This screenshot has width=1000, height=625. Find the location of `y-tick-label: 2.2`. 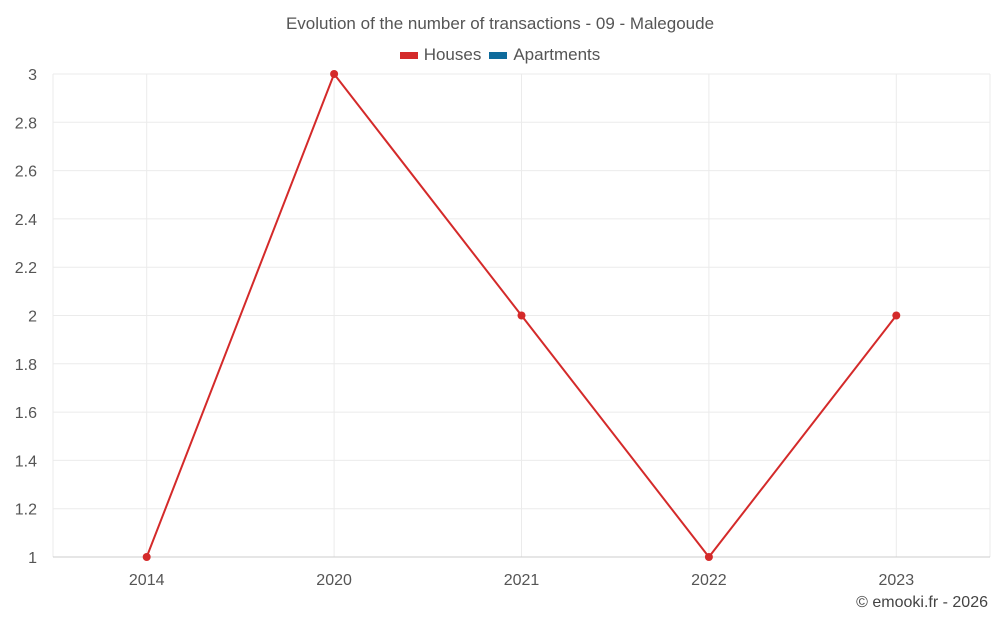

y-tick-label: 2.2 is located at coordinates (26, 268).